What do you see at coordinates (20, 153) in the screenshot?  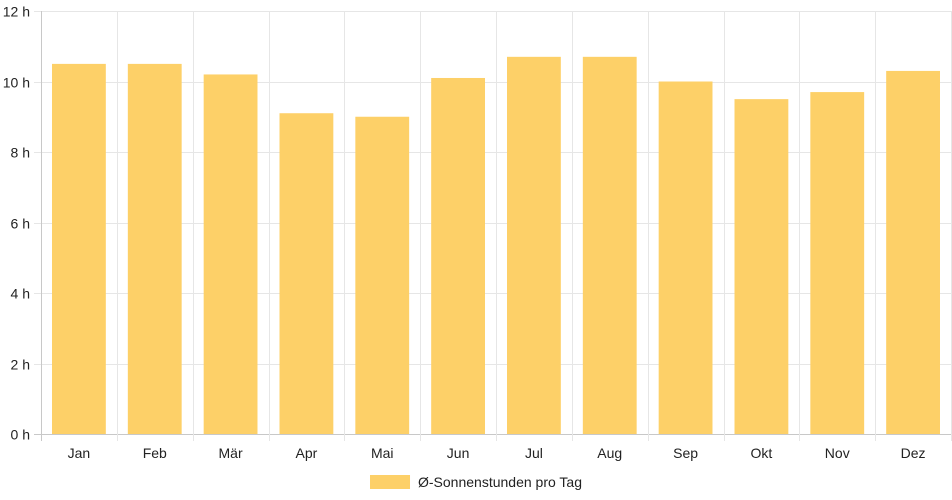 I see `y-tick-label: 8 h` at bounding box center [20, 153].